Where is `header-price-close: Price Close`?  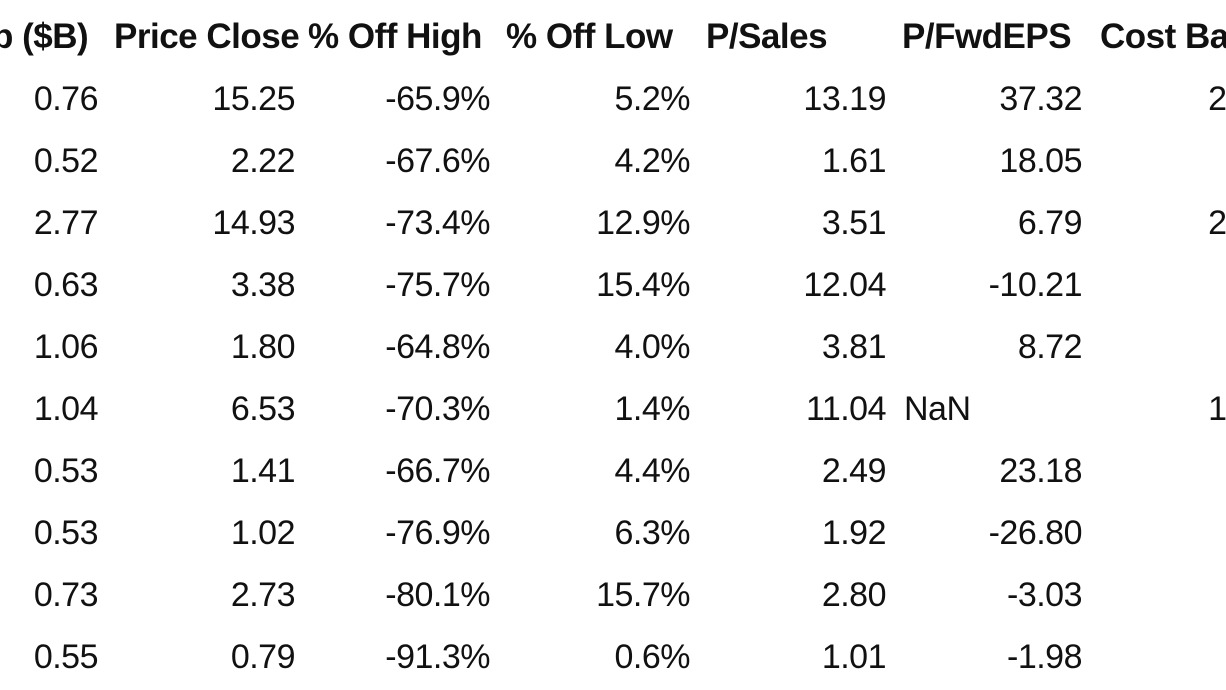
header-price-close: Price Close is located at coordinates (207, 36).